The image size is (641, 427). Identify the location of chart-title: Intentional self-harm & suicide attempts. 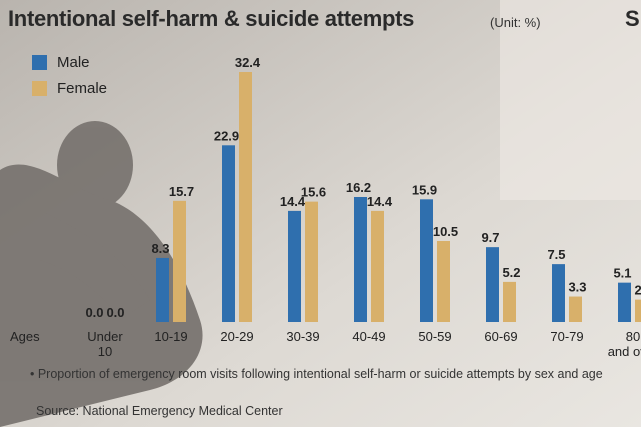
(211, 18).